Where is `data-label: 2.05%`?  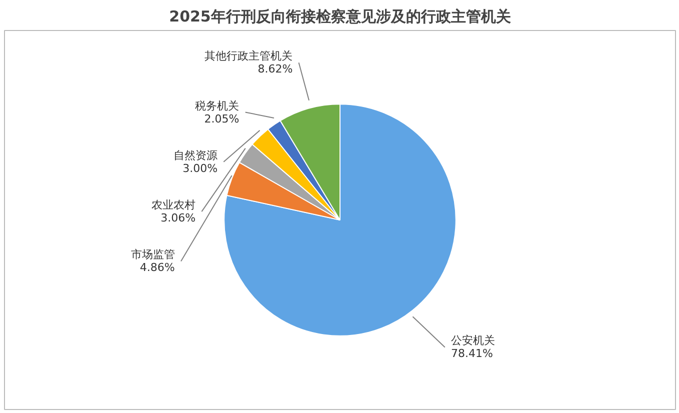 data-label: 2.05% is located at coordinates (222, 119).